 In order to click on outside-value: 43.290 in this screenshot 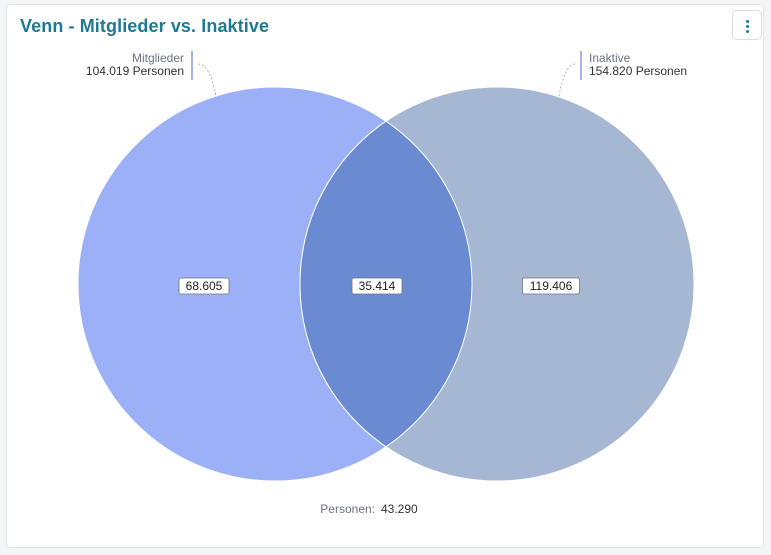, I will do `click(399, 509)`.